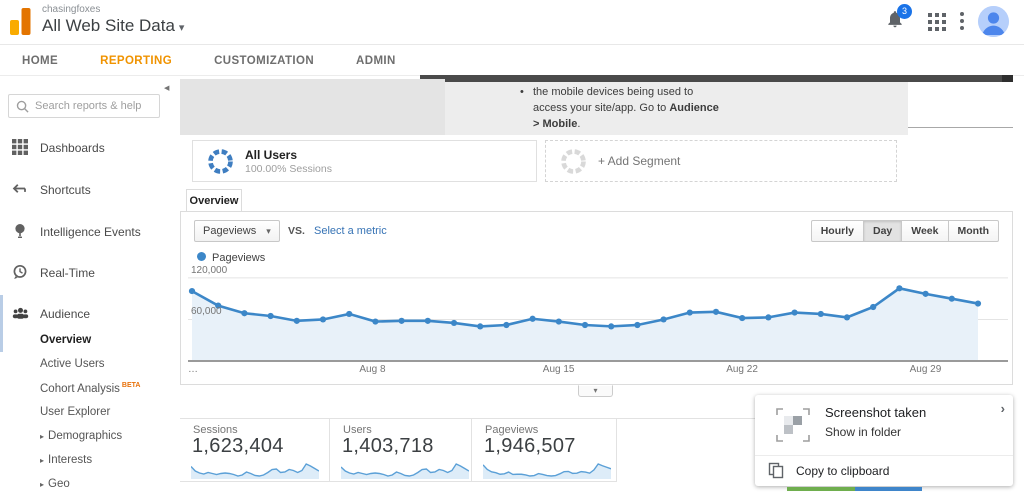 Image resolution: width=1024 pixels, height=497 pixels. Describe the element at coordinates (238, 446) in the screenshot. I see `metric-value: 1,623,404` at that location.